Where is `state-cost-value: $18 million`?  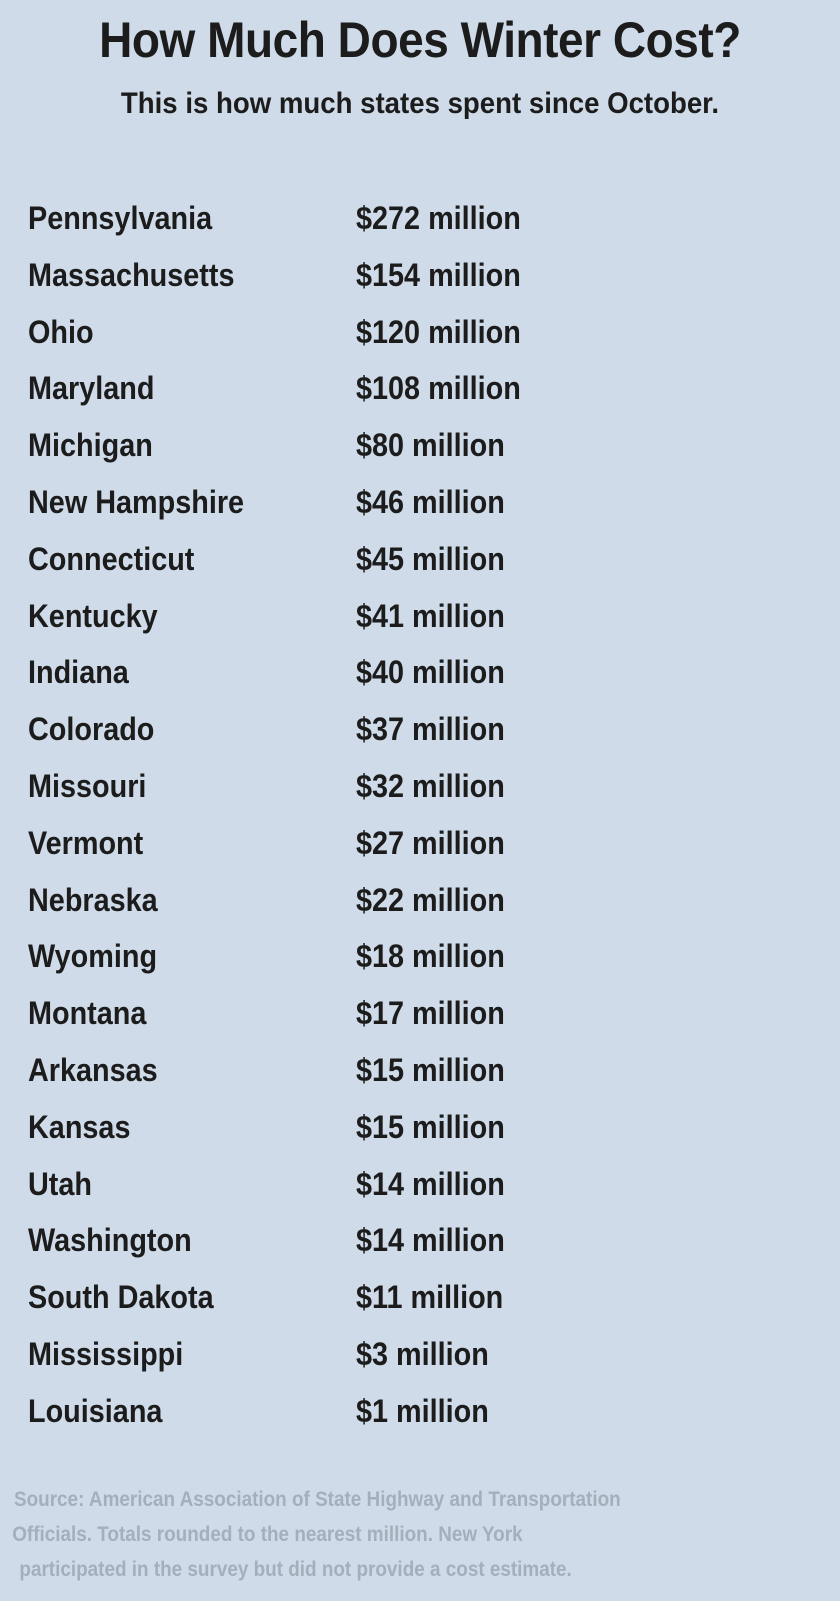 state-cost-value: $18 million is located at coordinates (430, 956).